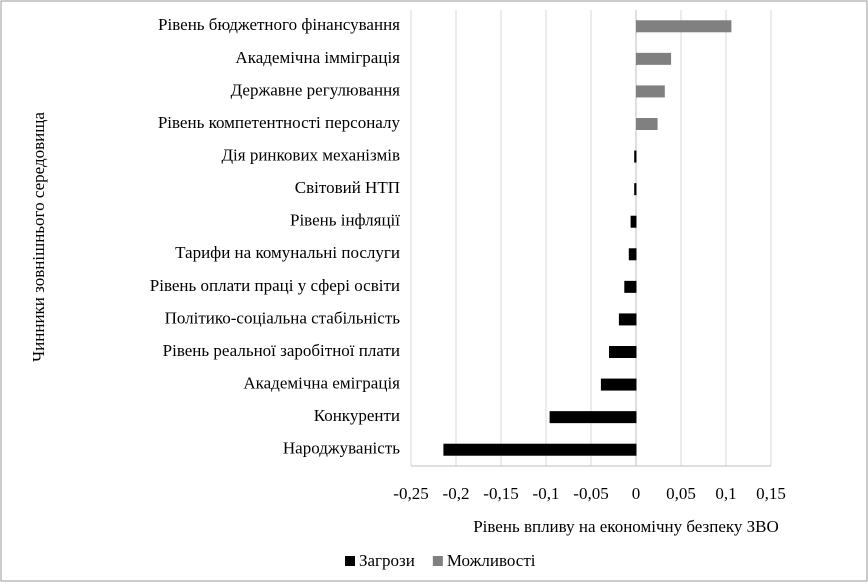 Image resolution: width=868 pixels, height=587 pixels. I want to click on legend-label: Можливості, so click(491, 560).